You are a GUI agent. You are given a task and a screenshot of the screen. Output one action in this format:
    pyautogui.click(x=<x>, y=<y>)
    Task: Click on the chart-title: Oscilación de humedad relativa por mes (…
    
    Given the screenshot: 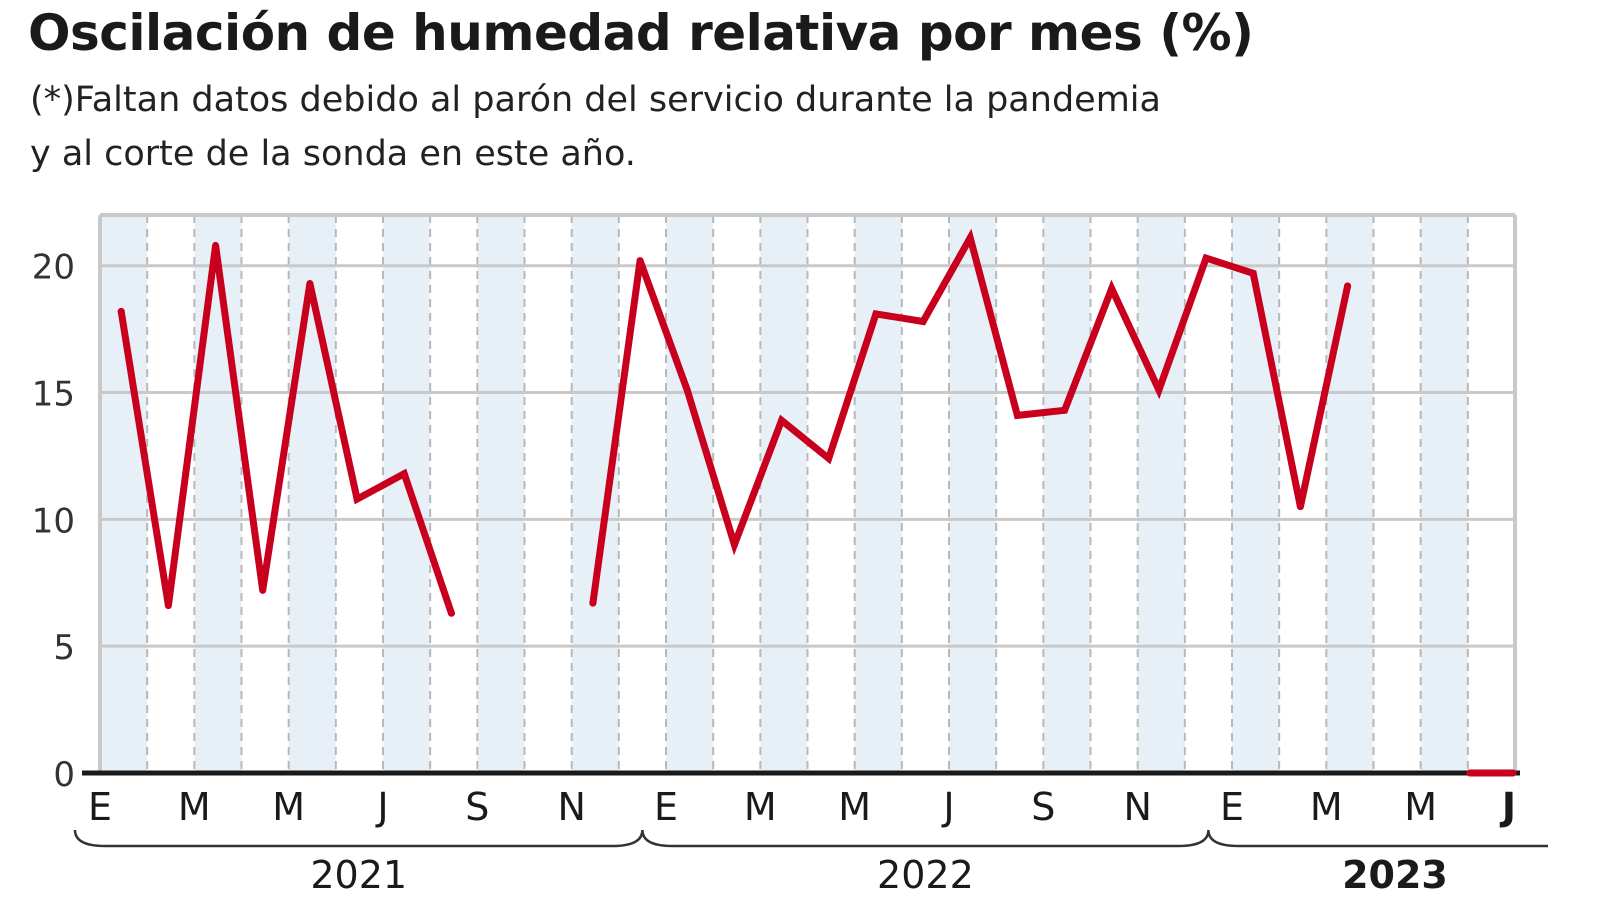 What is the action you would take?
    pyautogui.click(x=641, y=33)
    